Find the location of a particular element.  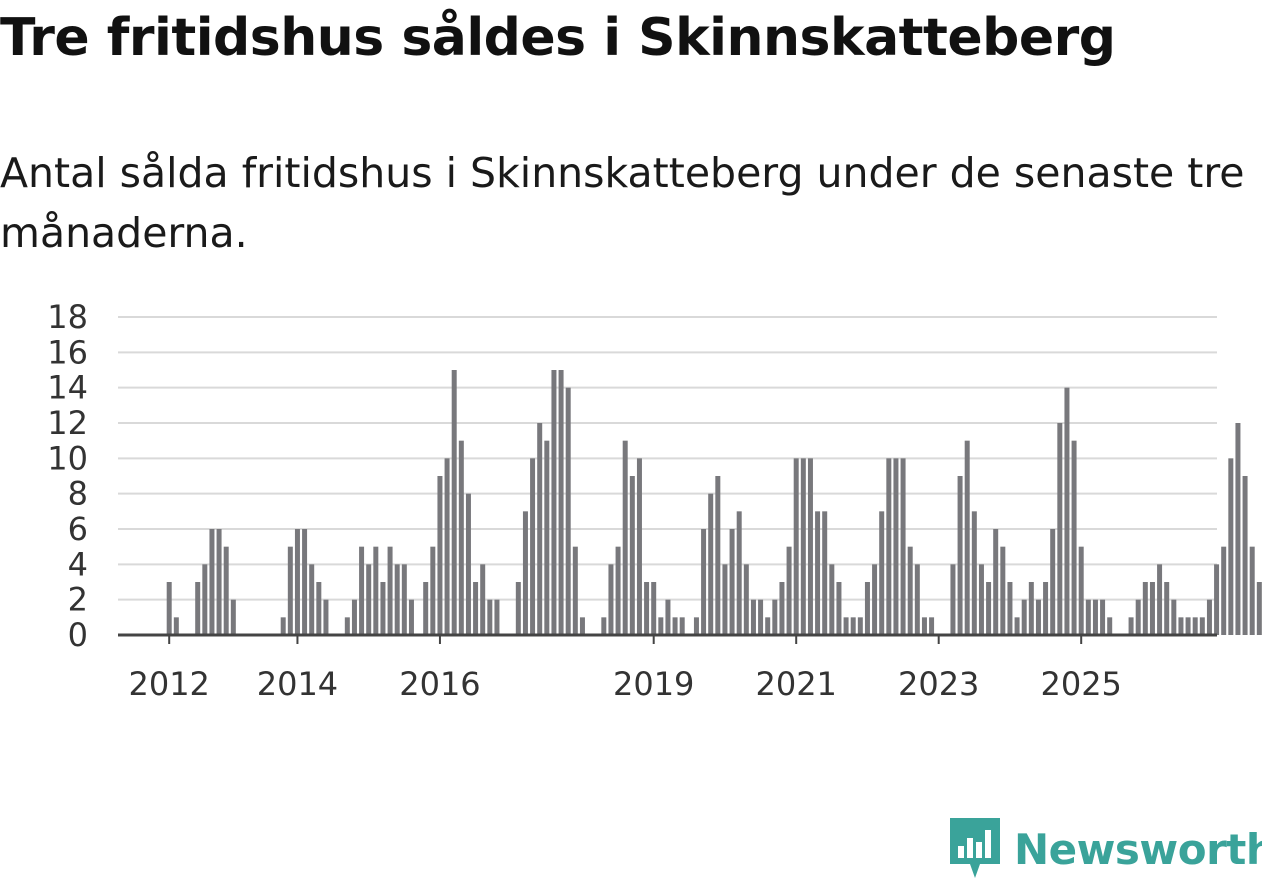

x-tick-label: 2012 is located at coordinates (168, 684).